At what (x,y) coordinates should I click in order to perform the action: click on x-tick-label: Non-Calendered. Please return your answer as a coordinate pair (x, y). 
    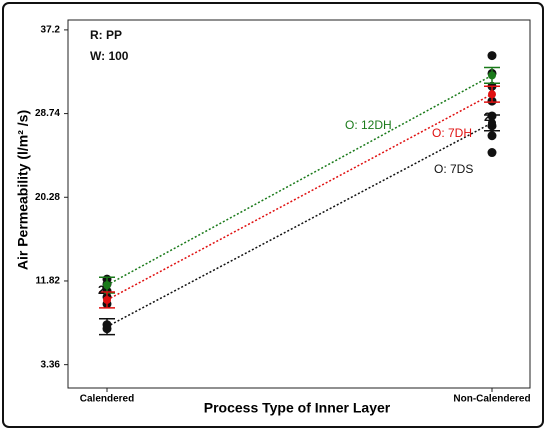
    Looking at the image, I should click on (491, 399).